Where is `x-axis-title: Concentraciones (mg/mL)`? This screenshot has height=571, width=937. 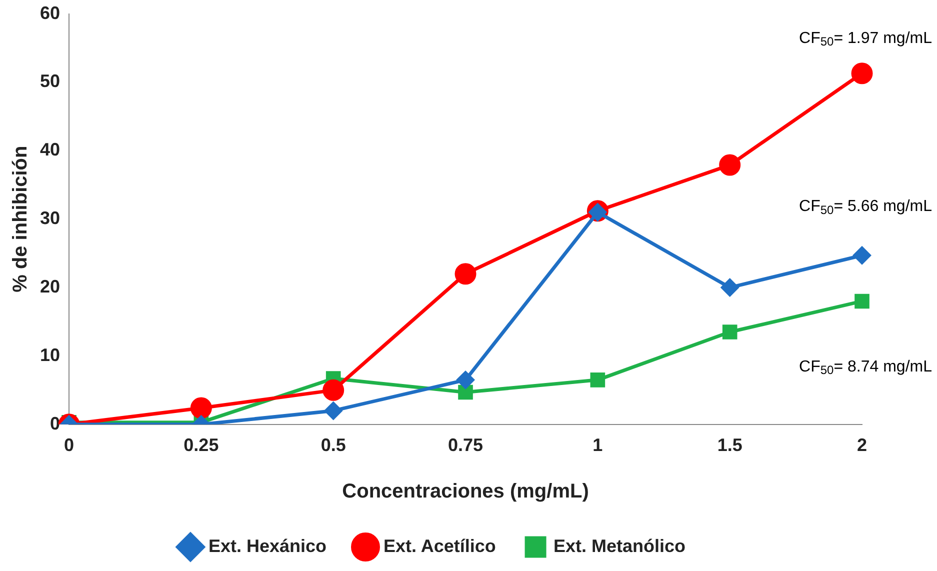 x-axis-title: Concentraciones (mg/mL) is located at coordinates (465, 491).